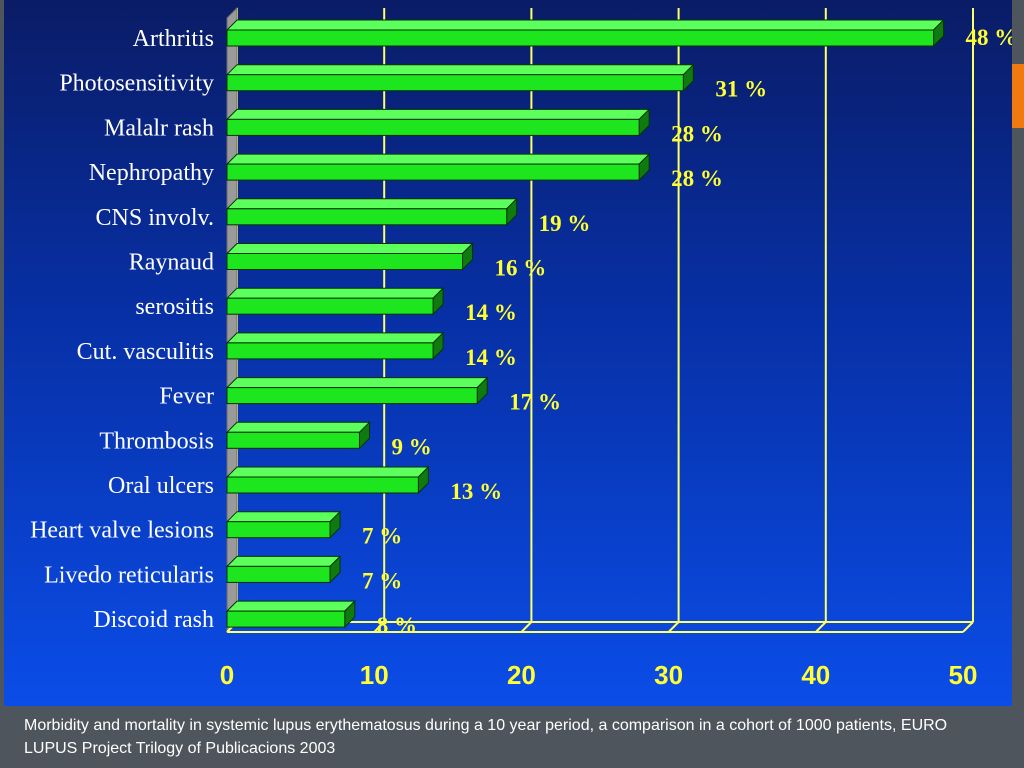  What do you see at coordinates (155, 218) in the screenshot?
I see `category-label: CNS involv.` at bounding box center [155, 218].